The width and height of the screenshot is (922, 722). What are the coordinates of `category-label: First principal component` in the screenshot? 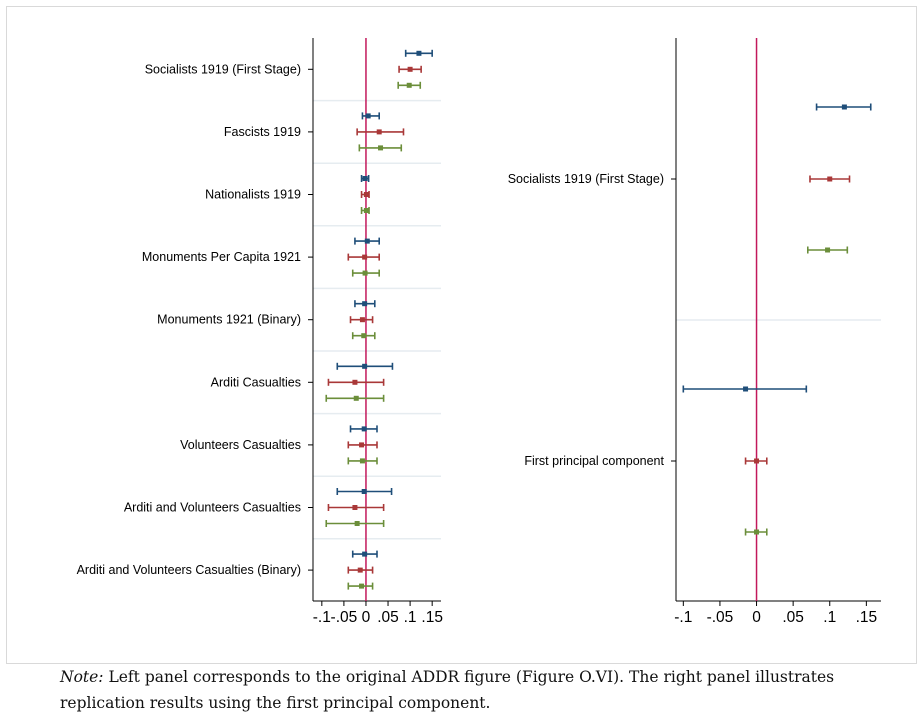 It's located at (594, 461).